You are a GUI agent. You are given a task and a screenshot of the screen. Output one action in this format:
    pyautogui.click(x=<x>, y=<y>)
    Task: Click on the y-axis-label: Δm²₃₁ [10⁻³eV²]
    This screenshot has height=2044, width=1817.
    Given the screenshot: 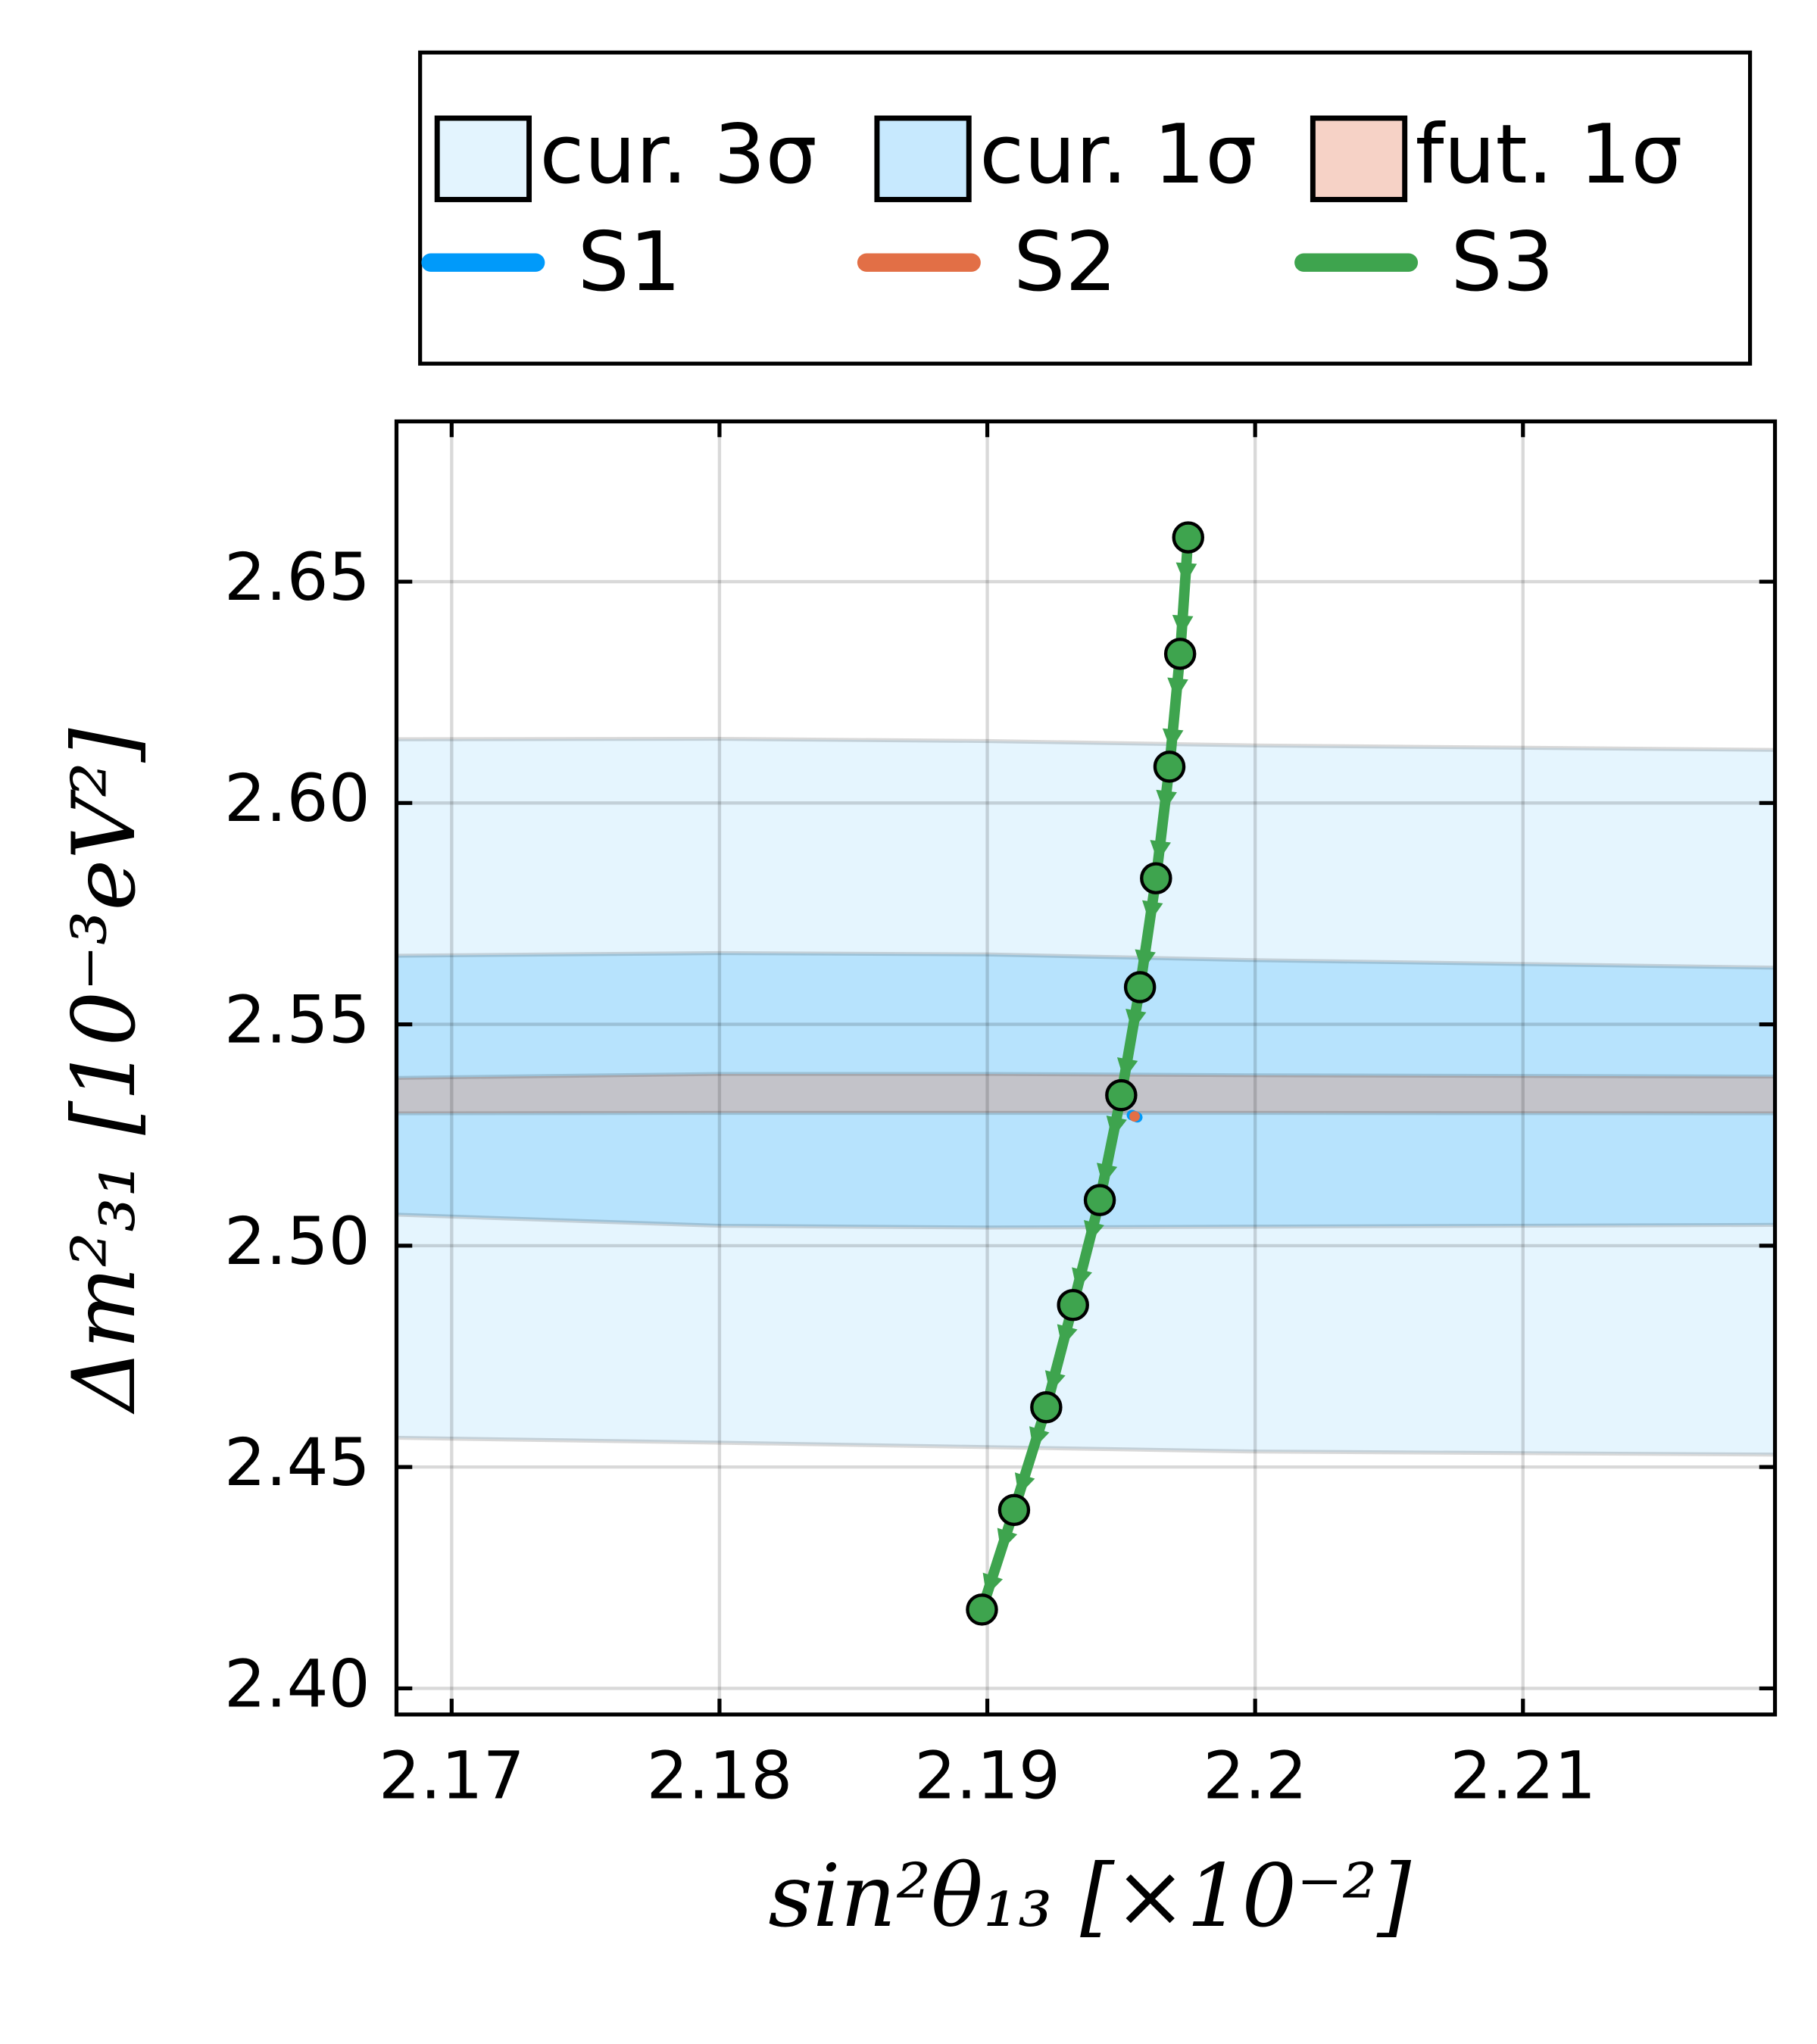 What is the action you would take?
    pyautogui.click(x=104, y=1071)
    